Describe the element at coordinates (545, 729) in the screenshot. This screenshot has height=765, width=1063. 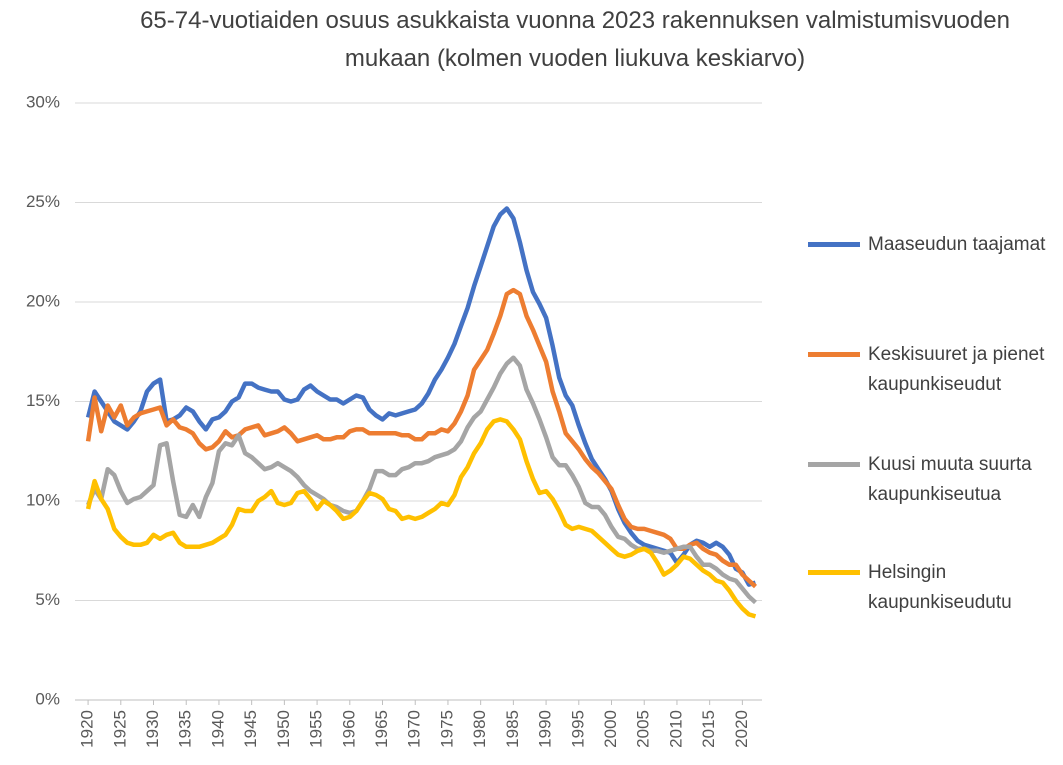
I see `x-tick-label: 1990` at that location.